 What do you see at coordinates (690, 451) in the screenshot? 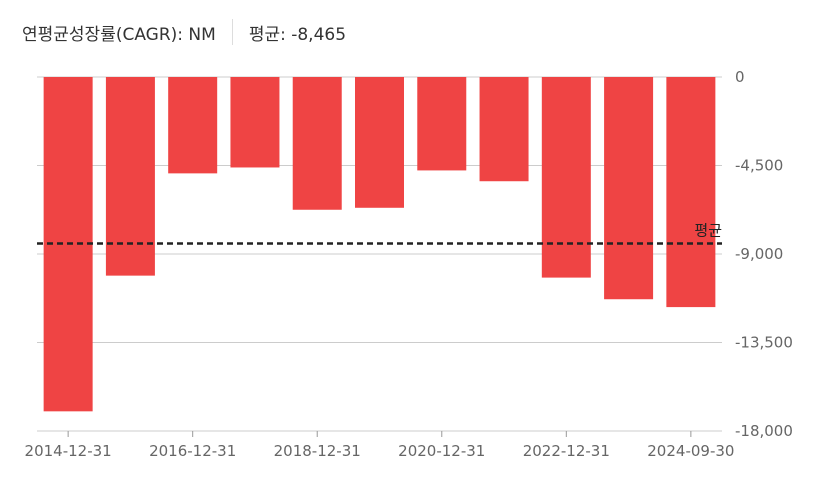
I see `x-tick-label: 2024-09-30` at bounding box center [690, 451].